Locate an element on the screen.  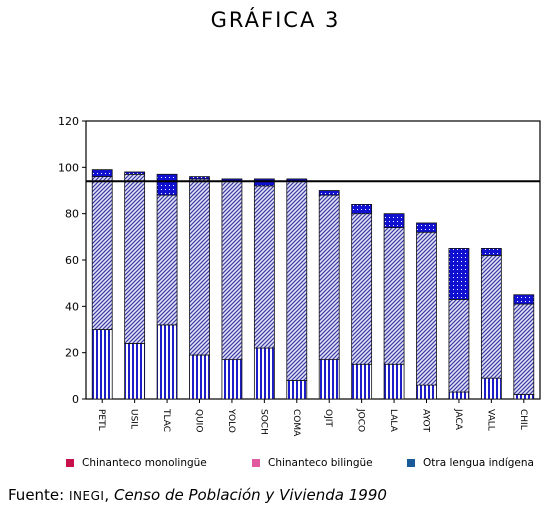
x-tick-label: YOLO is located at coordinates (231, 420).